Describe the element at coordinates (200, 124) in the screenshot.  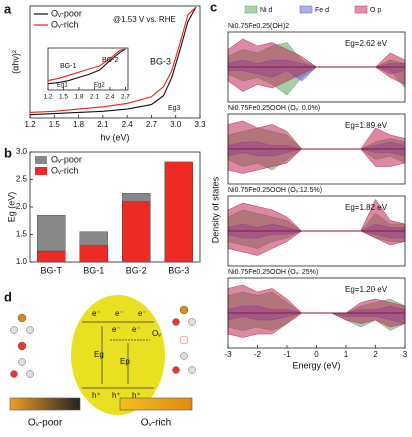
I see `x-tick-label: 3.3` at that location.